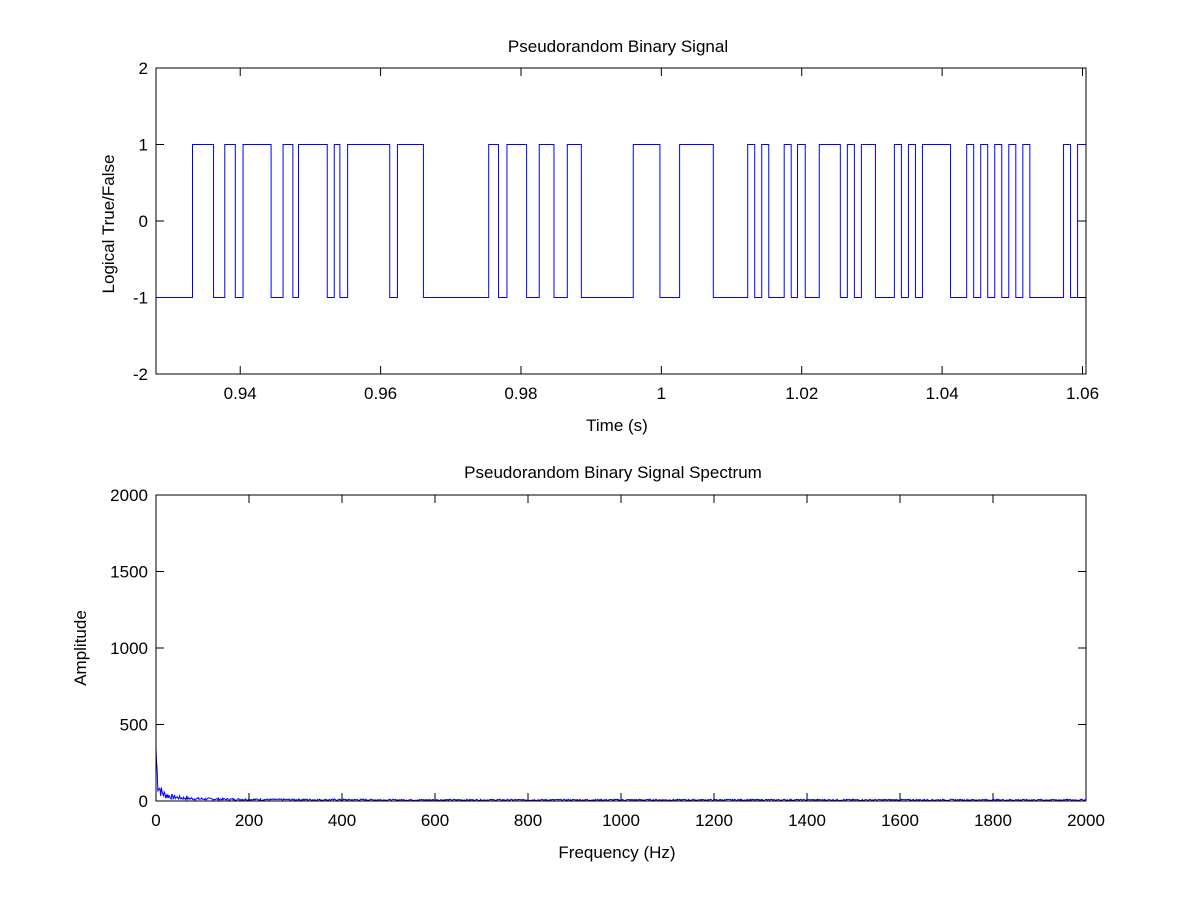  What do you see at coordinates (155, 820) in the screenshot?
I see `spectrum-plot-xtick-label: 0` at bounding box center [155, 820].